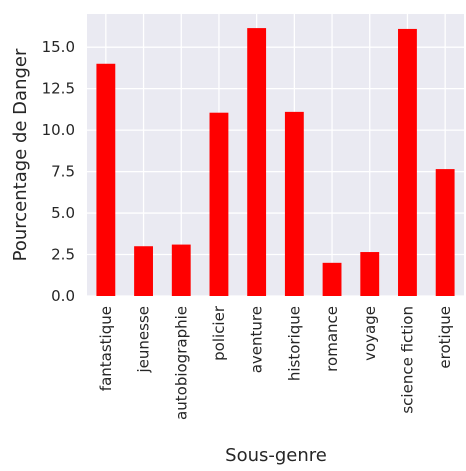 The height and width of the screenshot is (471, 466). I want to click on x-tick-label: historique, so click(294, 343).